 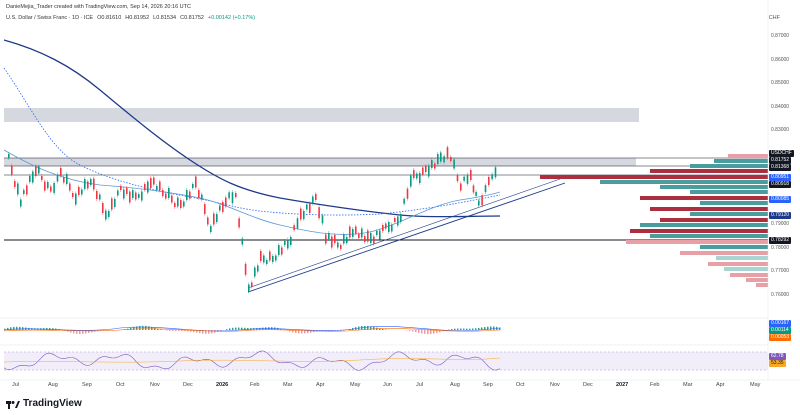 I want to click on level1-tag: 0.81368, so click(x=780, y=167).